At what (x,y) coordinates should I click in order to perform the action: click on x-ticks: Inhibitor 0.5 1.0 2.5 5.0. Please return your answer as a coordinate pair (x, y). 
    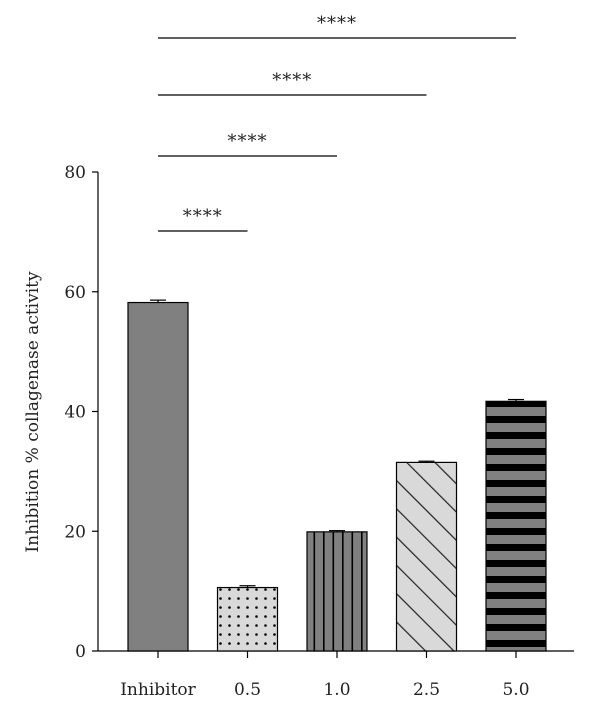
    Looking at the image, I should click on (325, 675).